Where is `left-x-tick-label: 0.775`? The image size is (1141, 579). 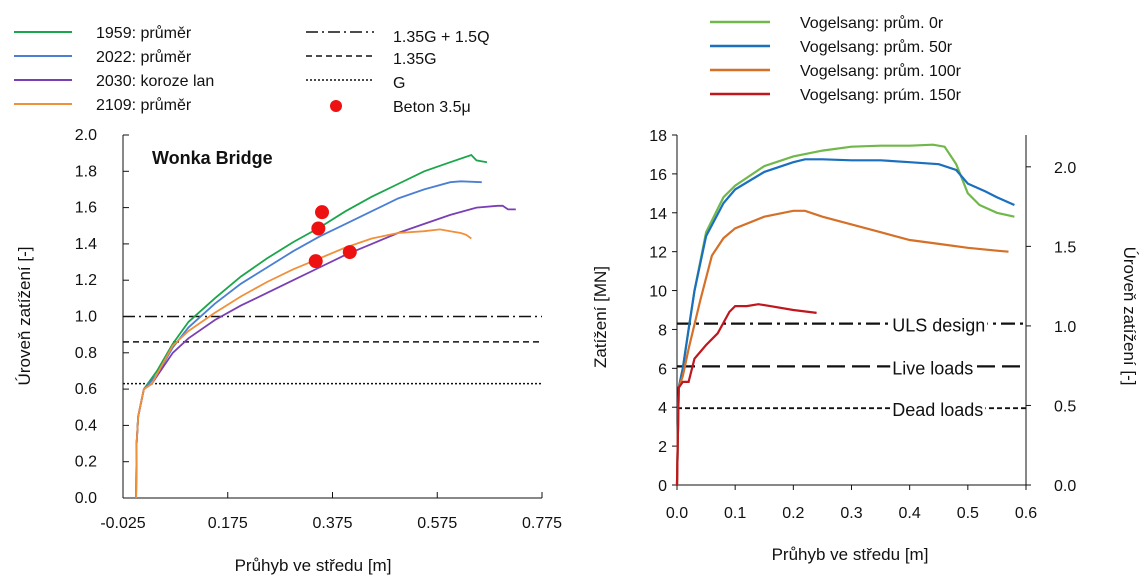 left-x-tick-label: 0.775 is located at coordinates (542, 523).